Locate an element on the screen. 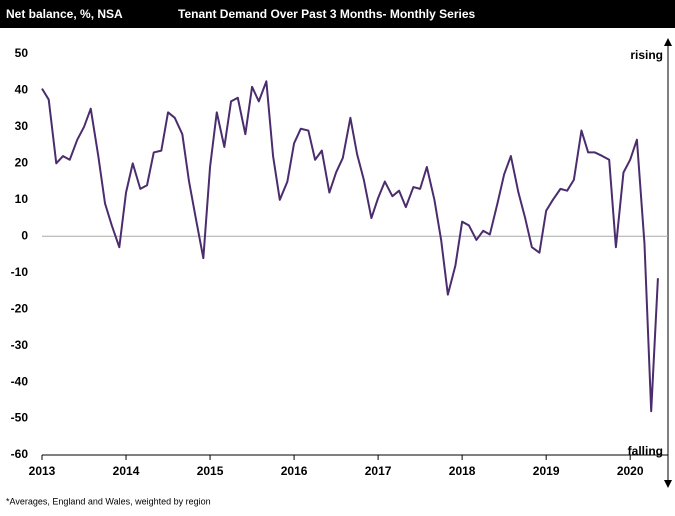  y-tick-label: -50 is located at coordinates (20, 418).